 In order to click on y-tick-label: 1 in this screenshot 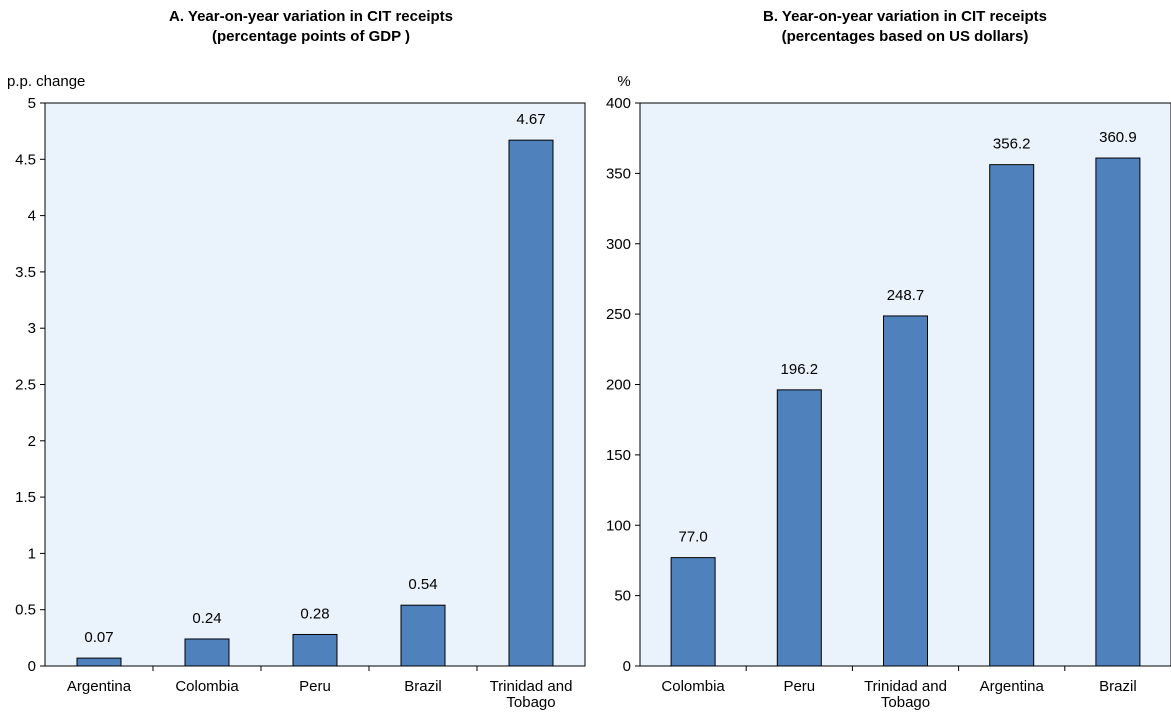, I will do `click(32, 553)`.